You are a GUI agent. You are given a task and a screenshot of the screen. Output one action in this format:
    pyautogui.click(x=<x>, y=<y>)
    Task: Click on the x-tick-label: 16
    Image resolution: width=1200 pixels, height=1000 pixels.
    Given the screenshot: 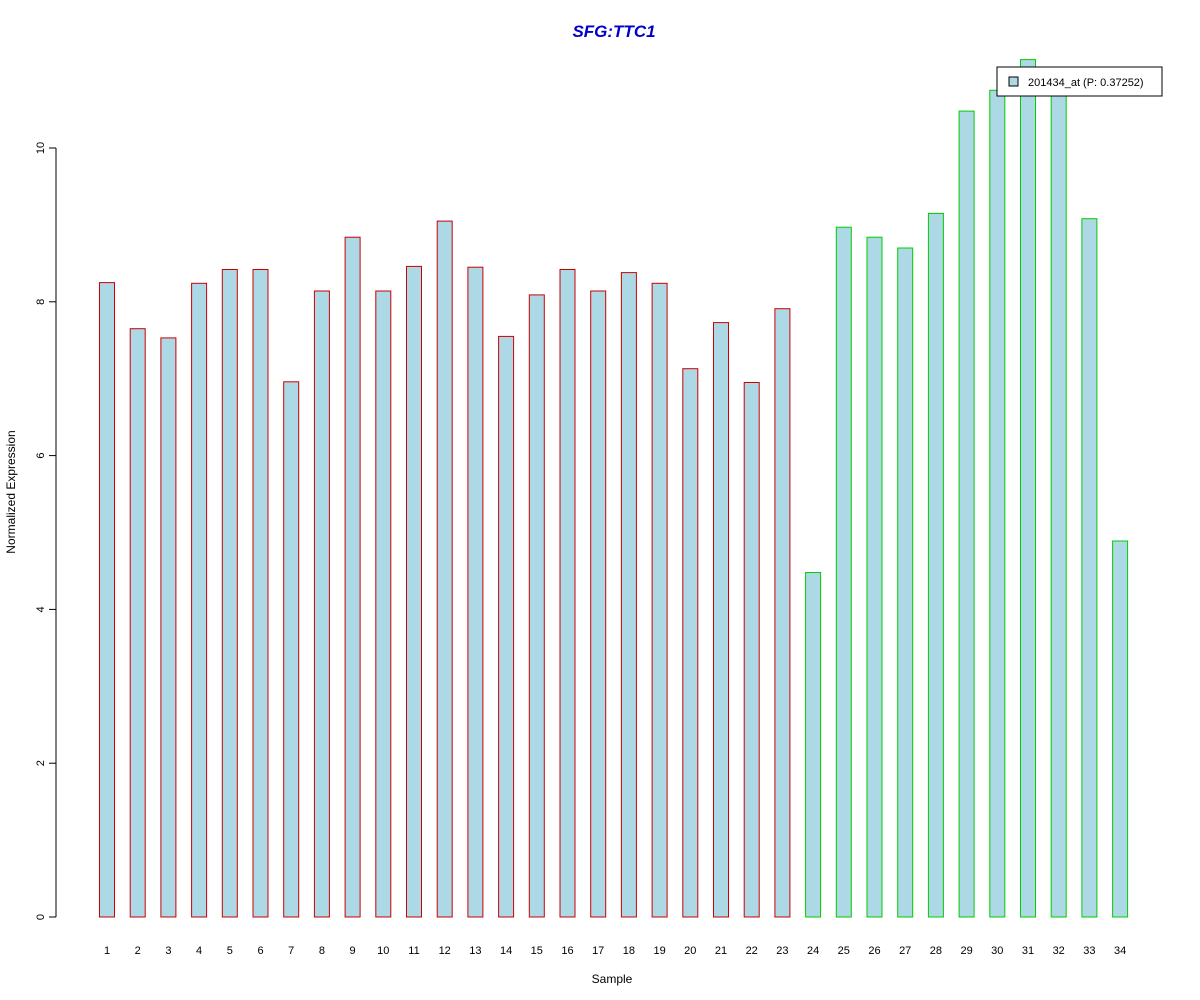 What is the action you would take?
    pyautogui.click(x=567, y=951)
    